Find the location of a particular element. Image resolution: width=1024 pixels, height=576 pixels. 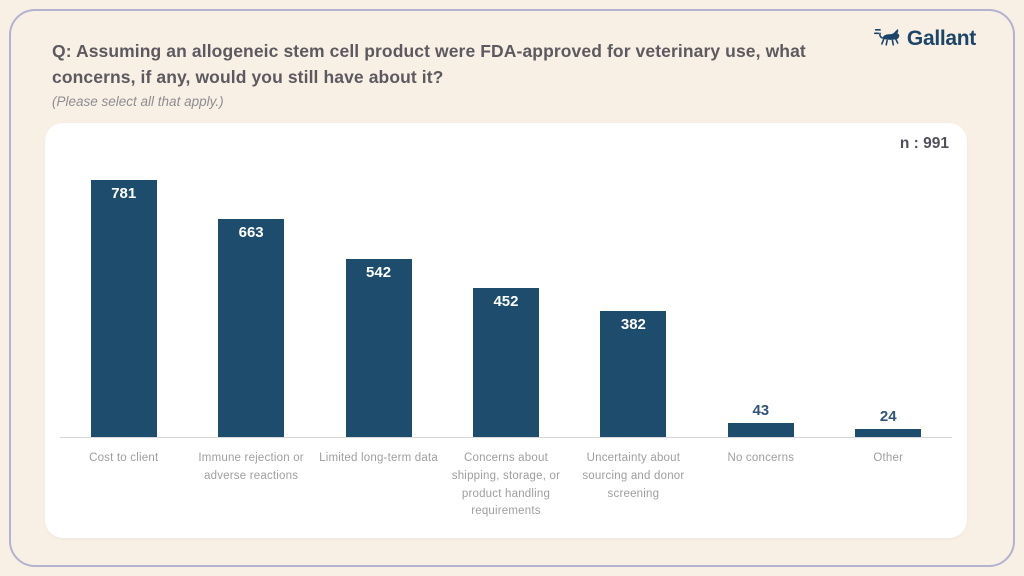

bar-value-label: 542 is located at coordinates (379, 272).